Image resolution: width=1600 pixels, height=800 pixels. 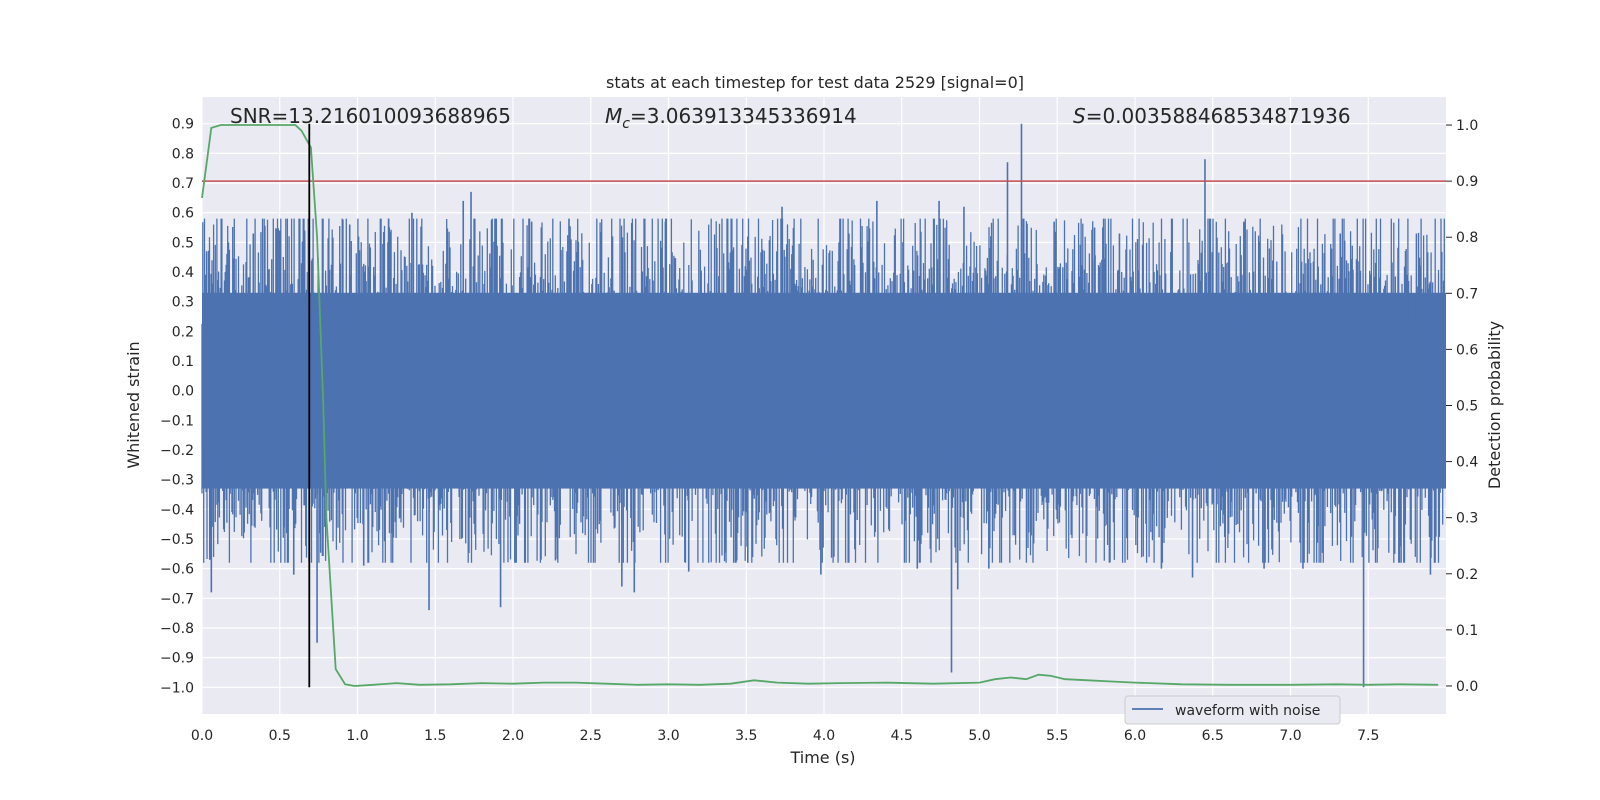 I want to click on chirp-mass-value: =3.063913345336914, so click(x=743, y=116).